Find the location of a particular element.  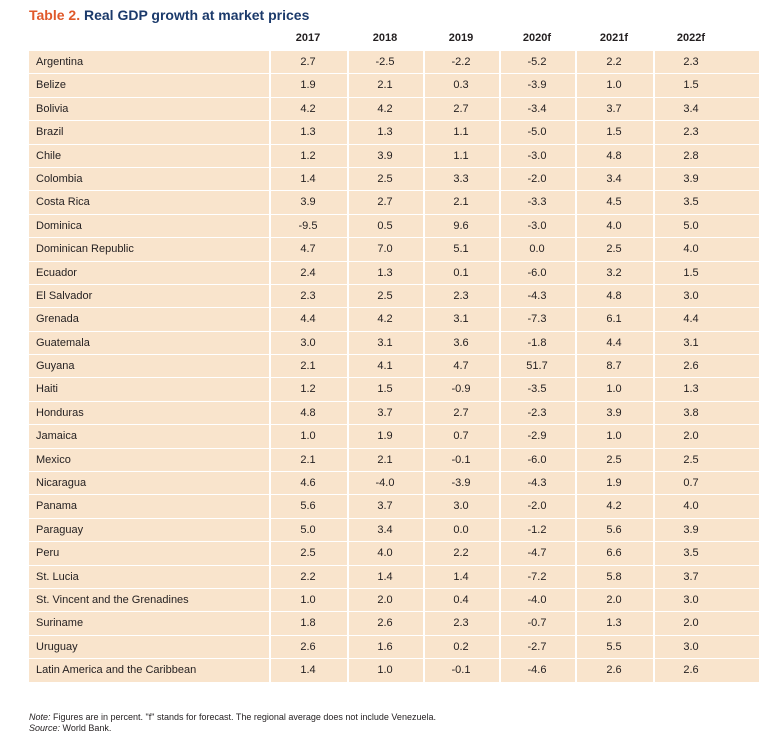

table-cell: 6.6 is located at coordinates (614, 553).